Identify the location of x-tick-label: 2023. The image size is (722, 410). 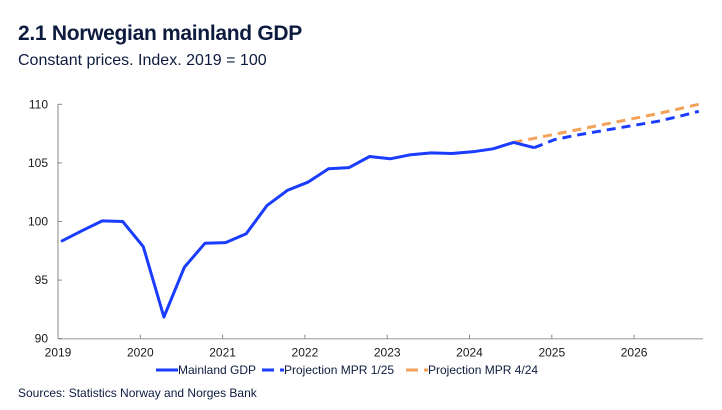
(387, 353).